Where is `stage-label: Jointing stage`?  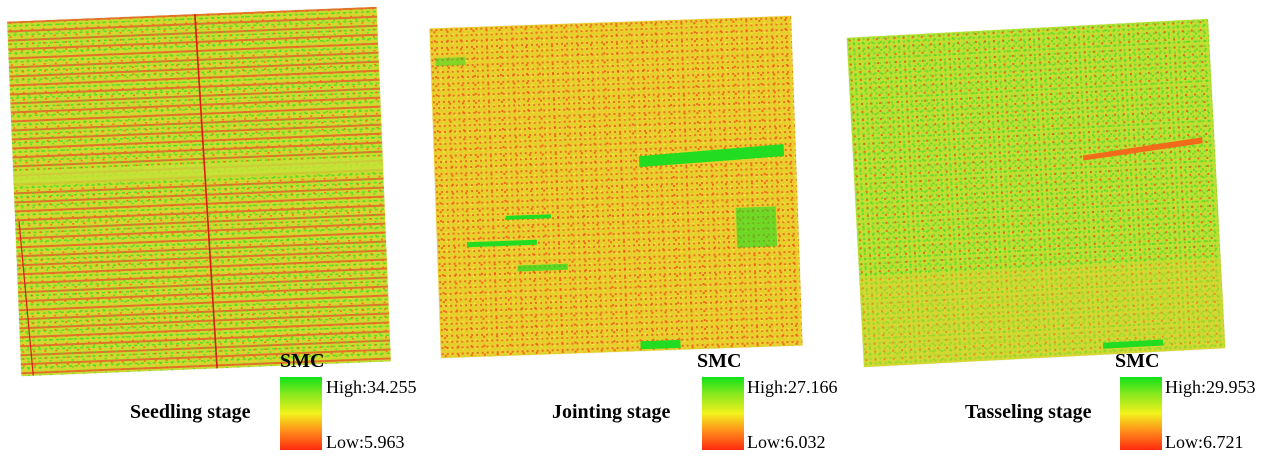 stage-label: Jointing stage is located at coordinates (611, 412).